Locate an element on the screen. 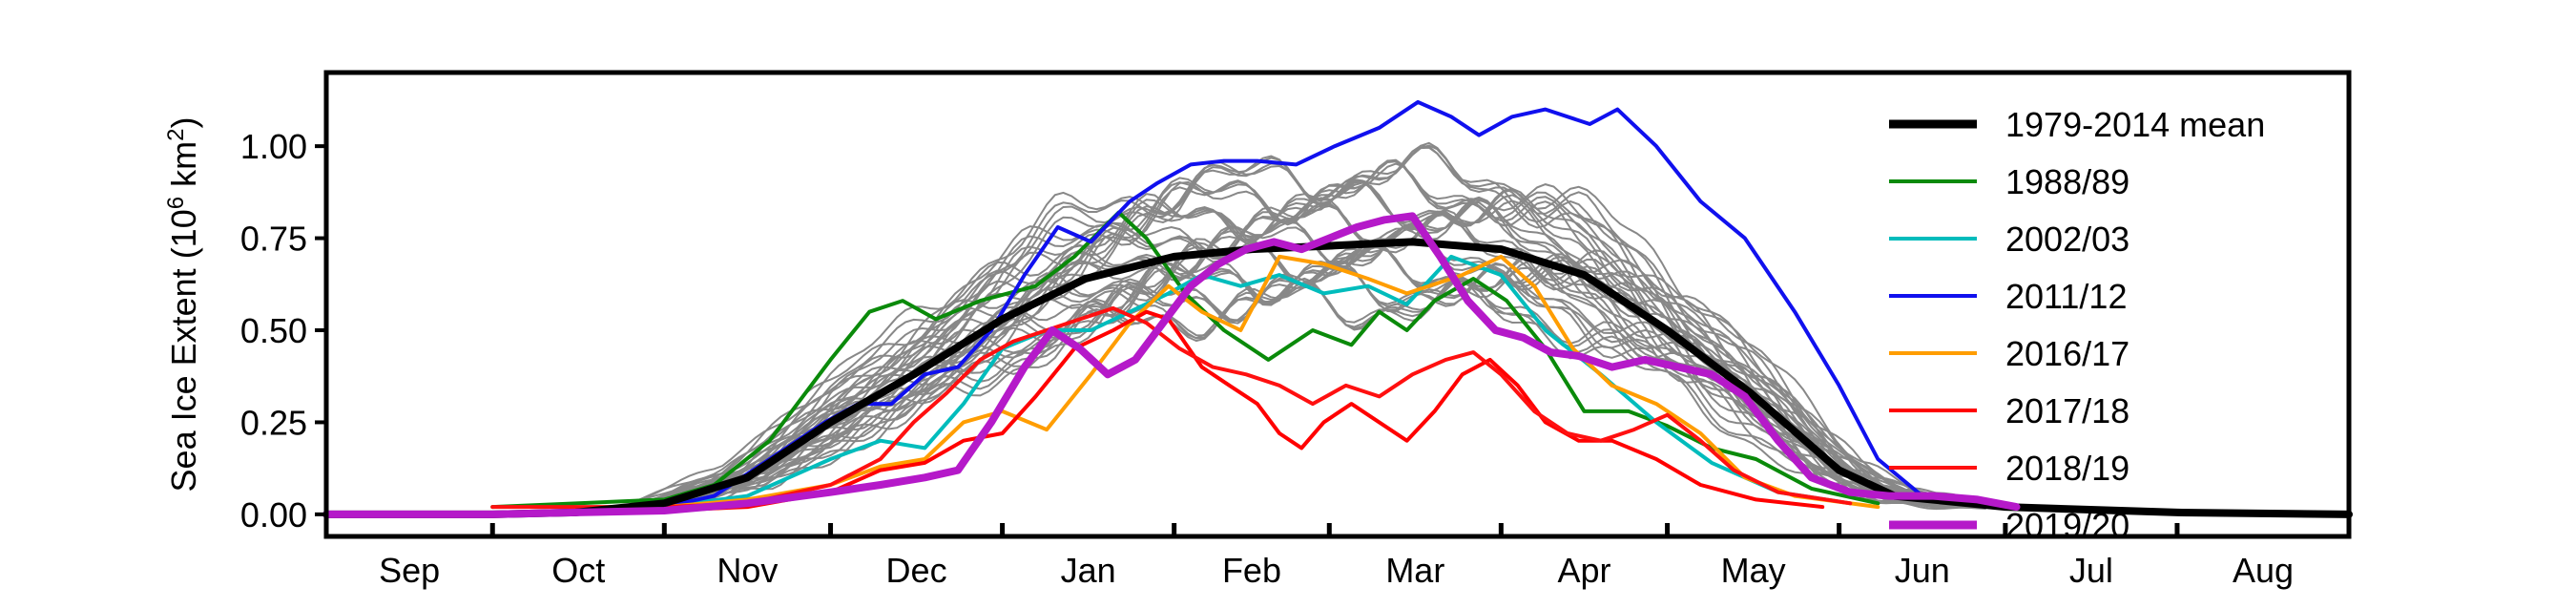  legend-label-2011-12: 2011/12 is located at coordinates (2066, 297).